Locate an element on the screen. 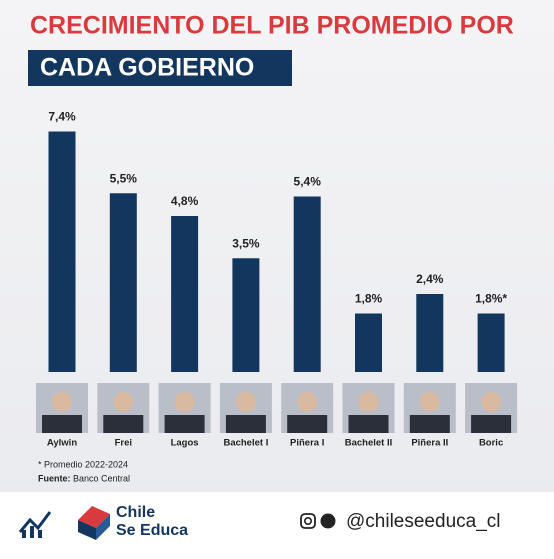  category-label: Lagos is located at coordinates (185, 443).